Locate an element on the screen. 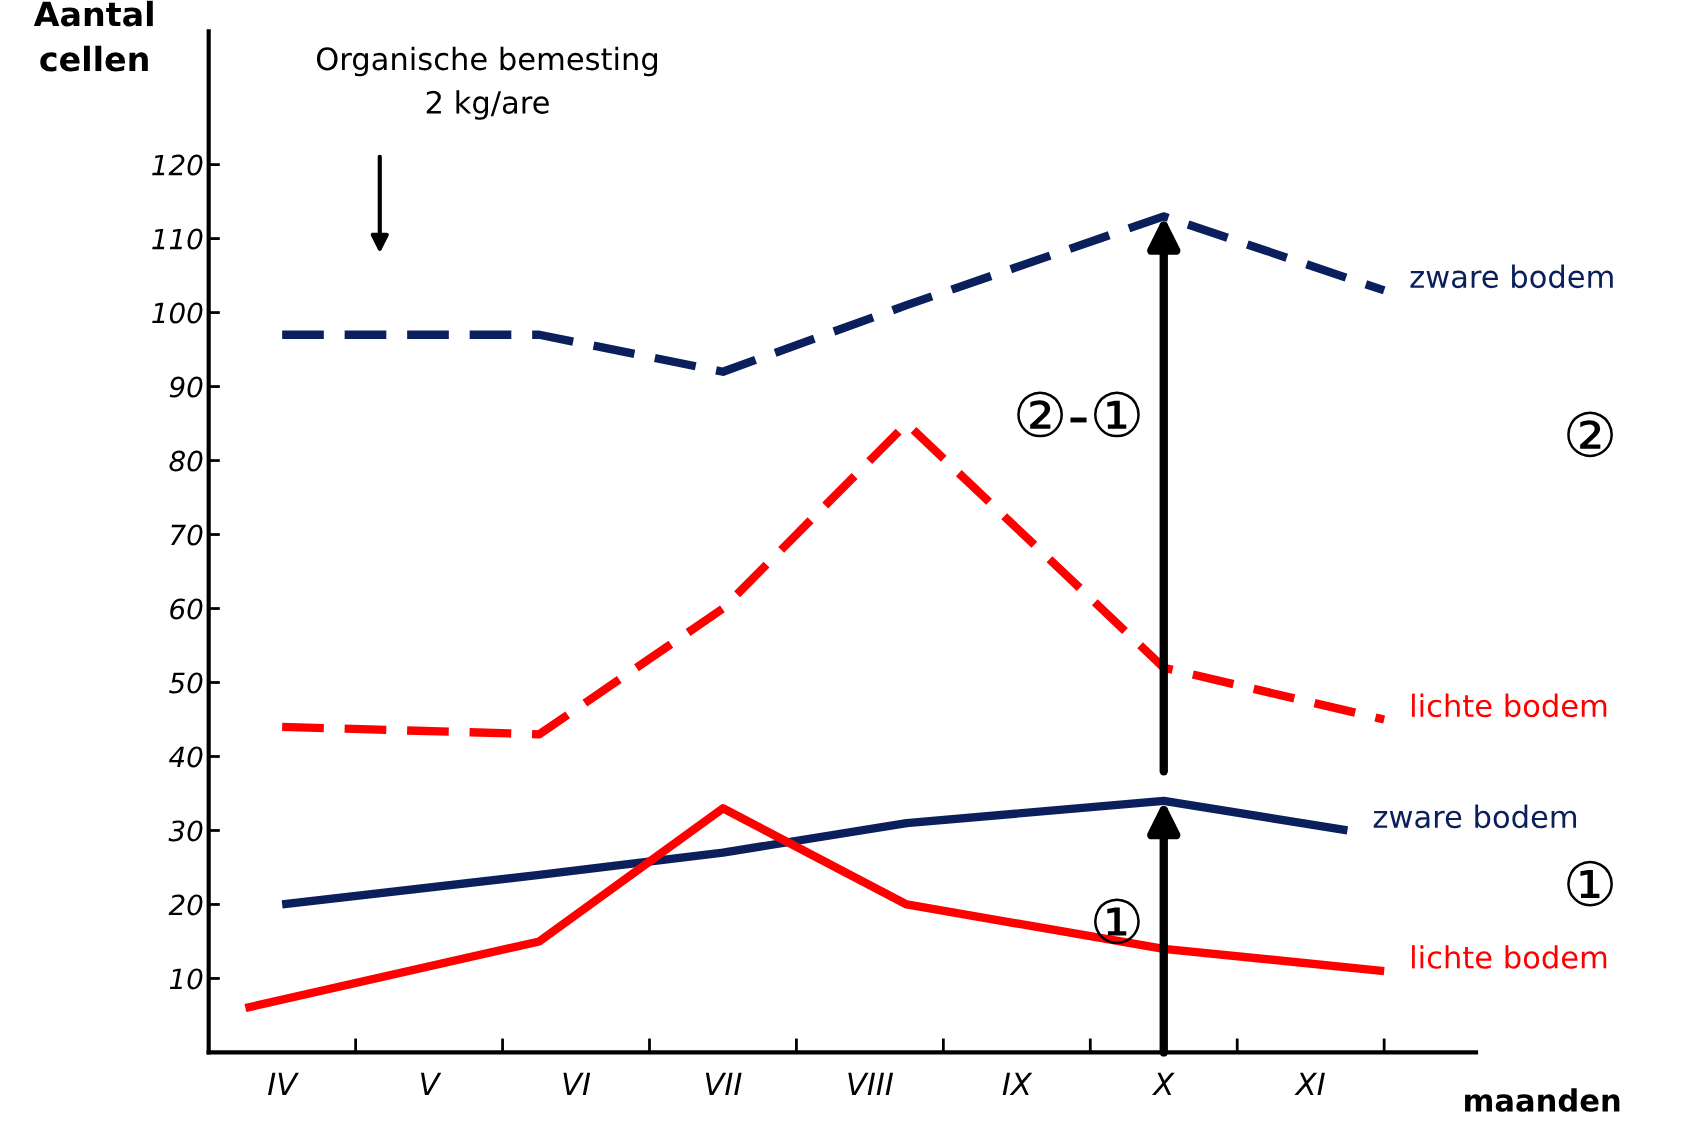 This screenshot has width=1683, height=1122. y-tick-label: 70 is located at coordinates (187, 535).